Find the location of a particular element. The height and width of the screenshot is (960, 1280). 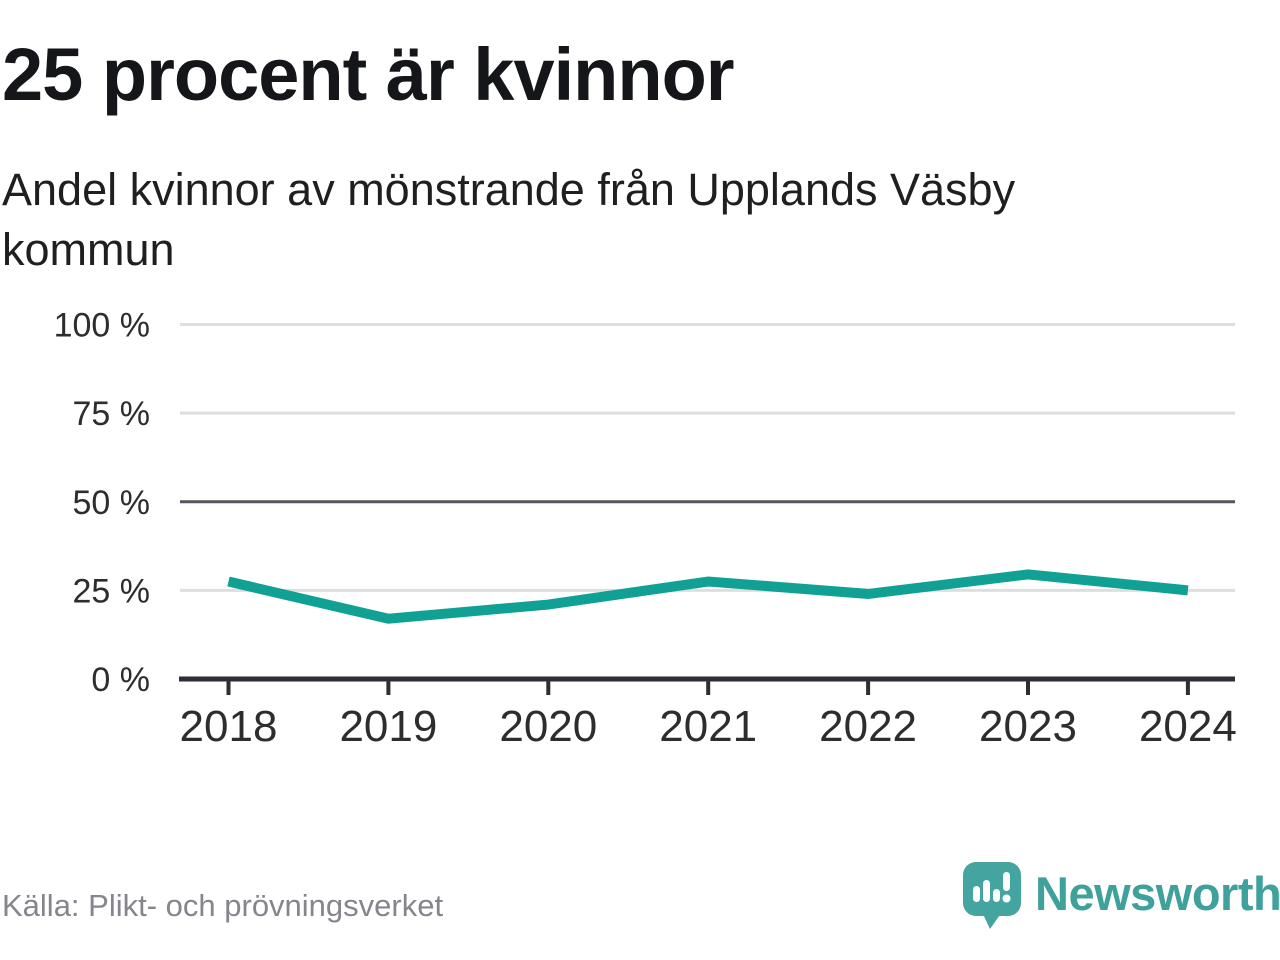

x-axis-label-2020: 2020 is located at coordinates (548, 726).